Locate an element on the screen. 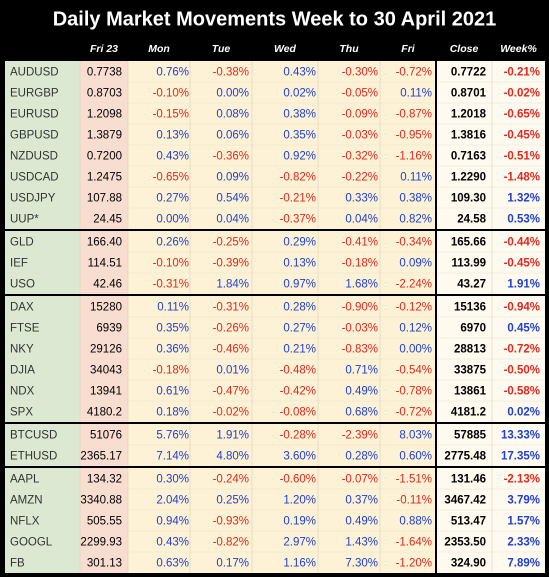  cell: 0.13% is located at coordinates (299, 264).